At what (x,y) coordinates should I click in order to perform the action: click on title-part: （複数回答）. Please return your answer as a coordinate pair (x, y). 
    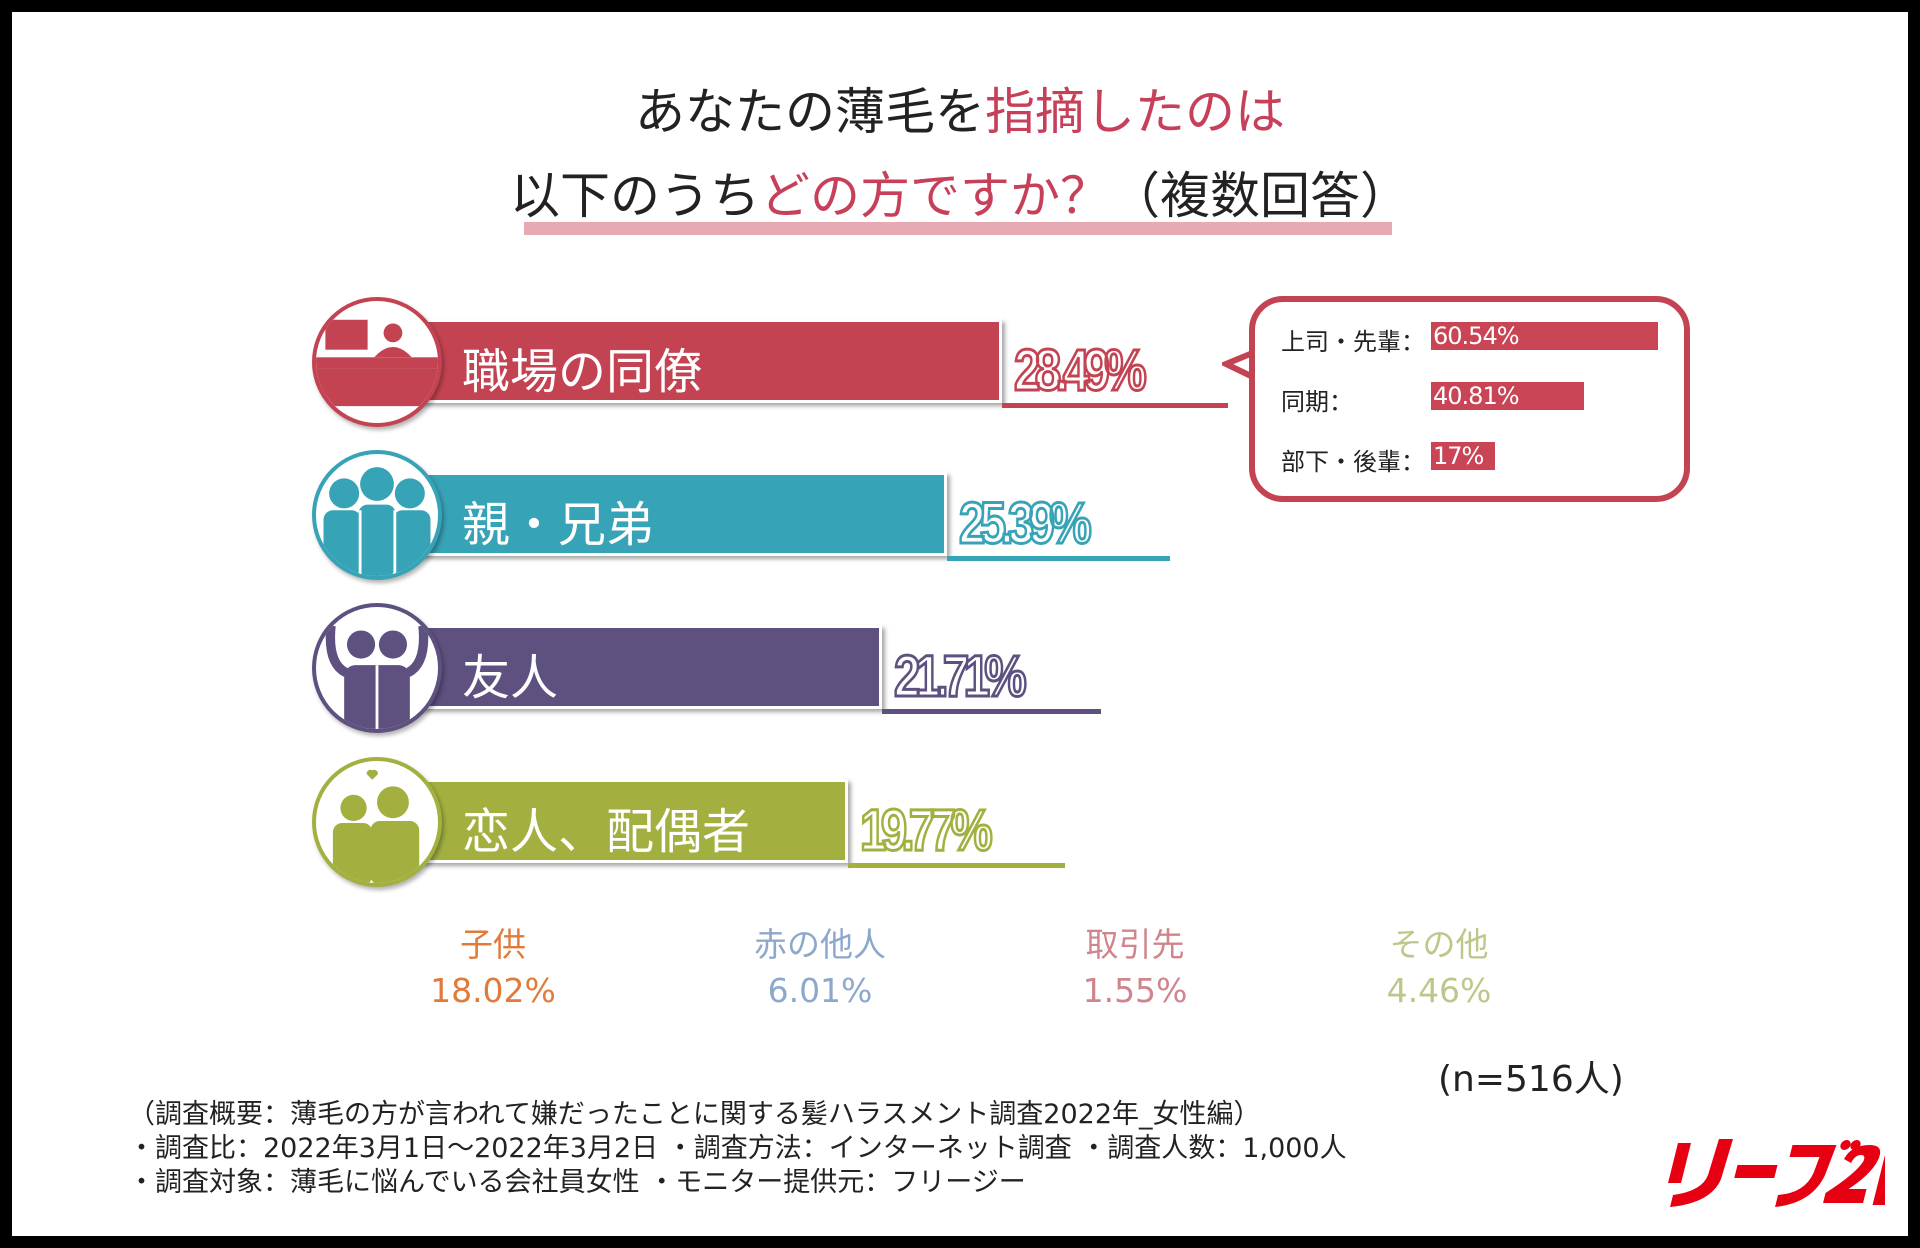
    Looking at the image, I should click on (1260, 196).